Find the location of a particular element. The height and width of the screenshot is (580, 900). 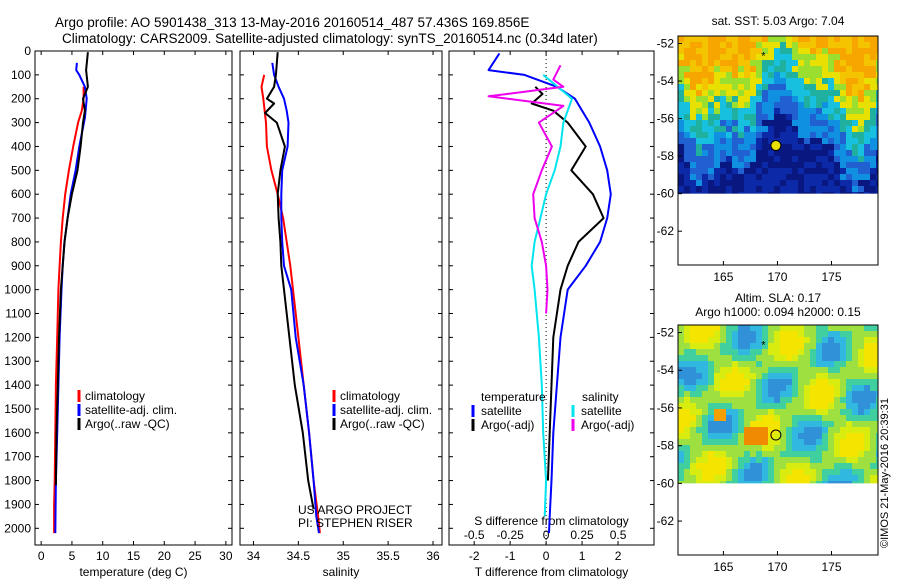

difference-xtick-label: 0 is located at coordinates (546, 556).